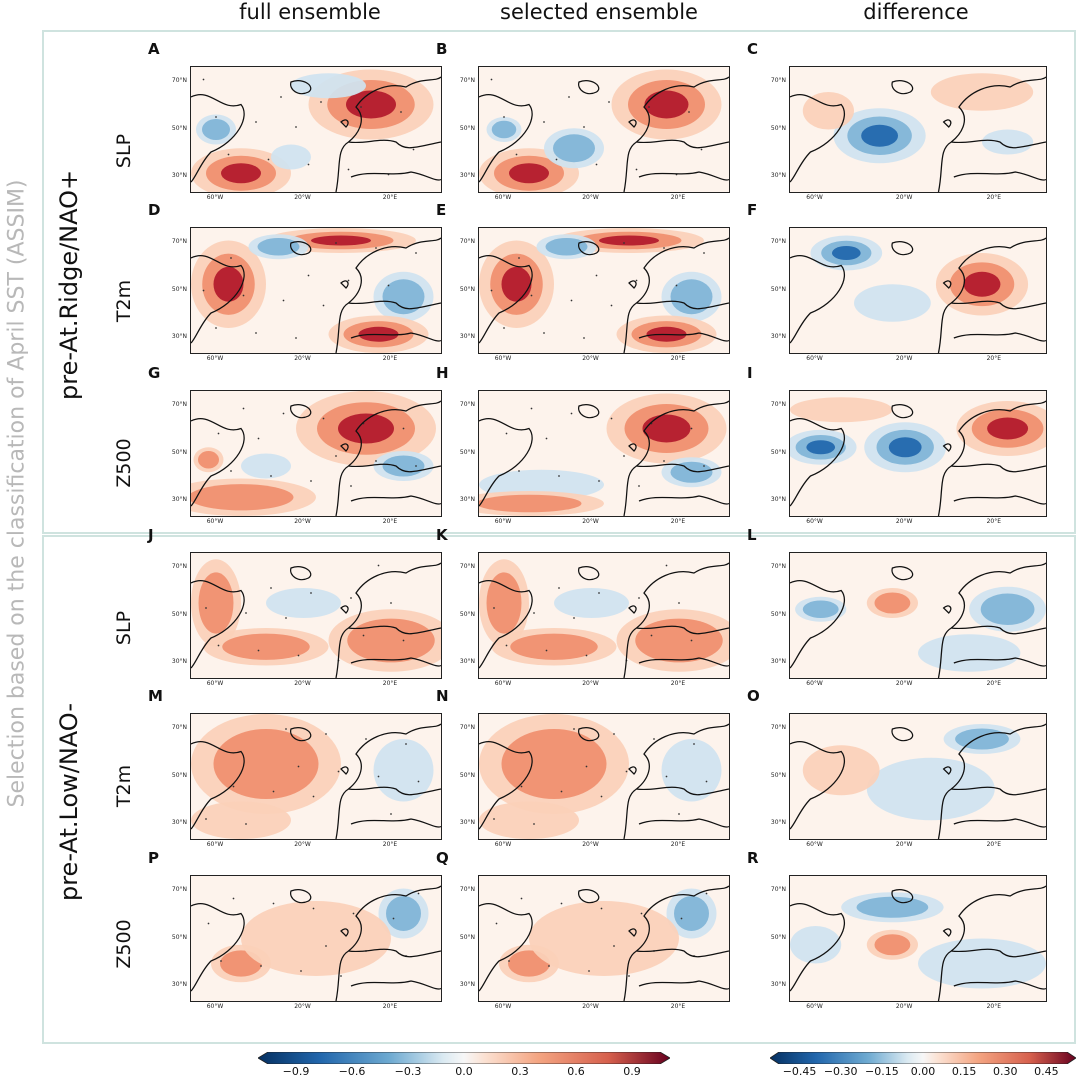 This screenshot has height=1089, width=1084. I want to click on map-panel-p, so click(316, 938).